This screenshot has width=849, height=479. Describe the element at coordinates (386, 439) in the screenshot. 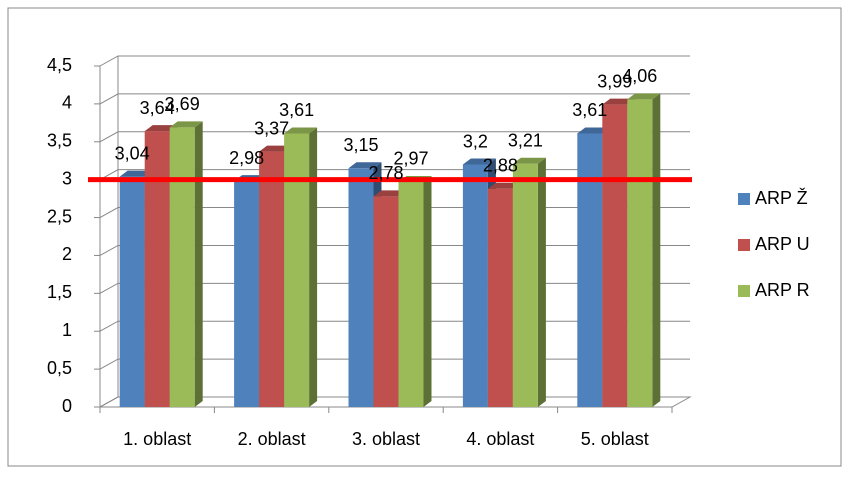

I see `x-tick-label: 3. oblast` at that location.